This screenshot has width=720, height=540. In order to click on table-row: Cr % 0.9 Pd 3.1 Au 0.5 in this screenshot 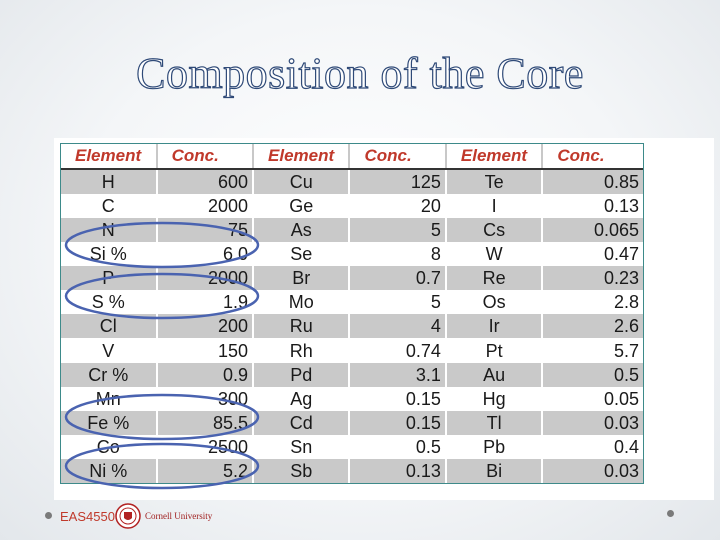, I will do `click(352, 374)`.